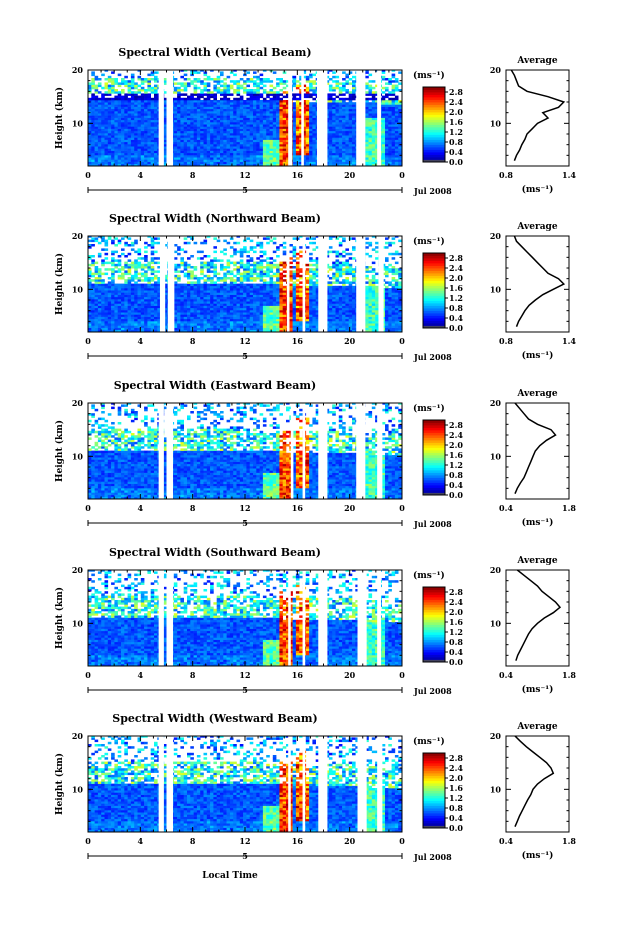 The image size is (621, 933). What do you see at coordinates (456, 612) in the screenshot?
I see `colorbar-tick-label: 2.0` at bounding box center [456, 612].